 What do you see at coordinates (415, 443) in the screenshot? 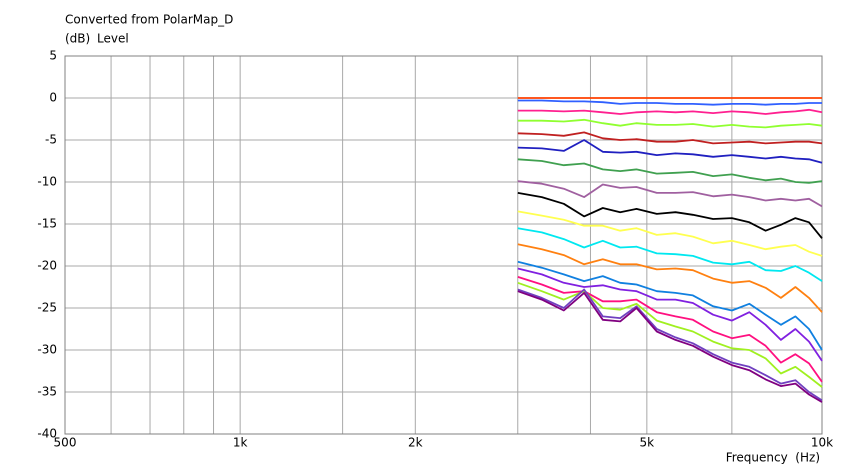
I see `x-tick-label: 2k` at bounding box center [415, 443].